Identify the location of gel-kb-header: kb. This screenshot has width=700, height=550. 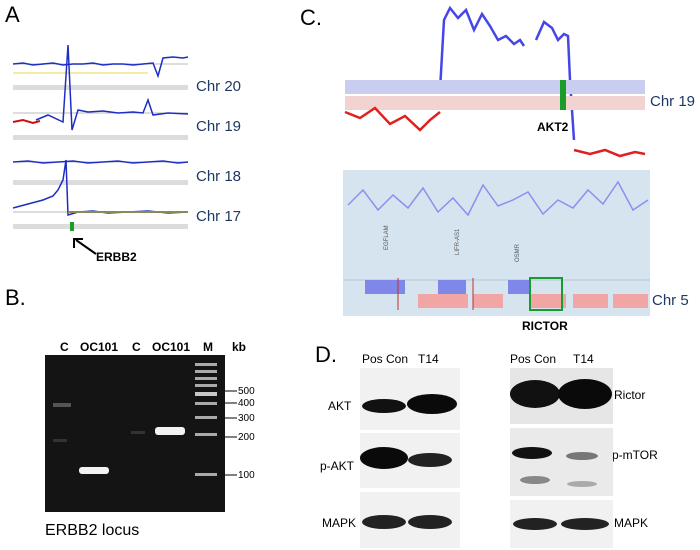
(239, 347).